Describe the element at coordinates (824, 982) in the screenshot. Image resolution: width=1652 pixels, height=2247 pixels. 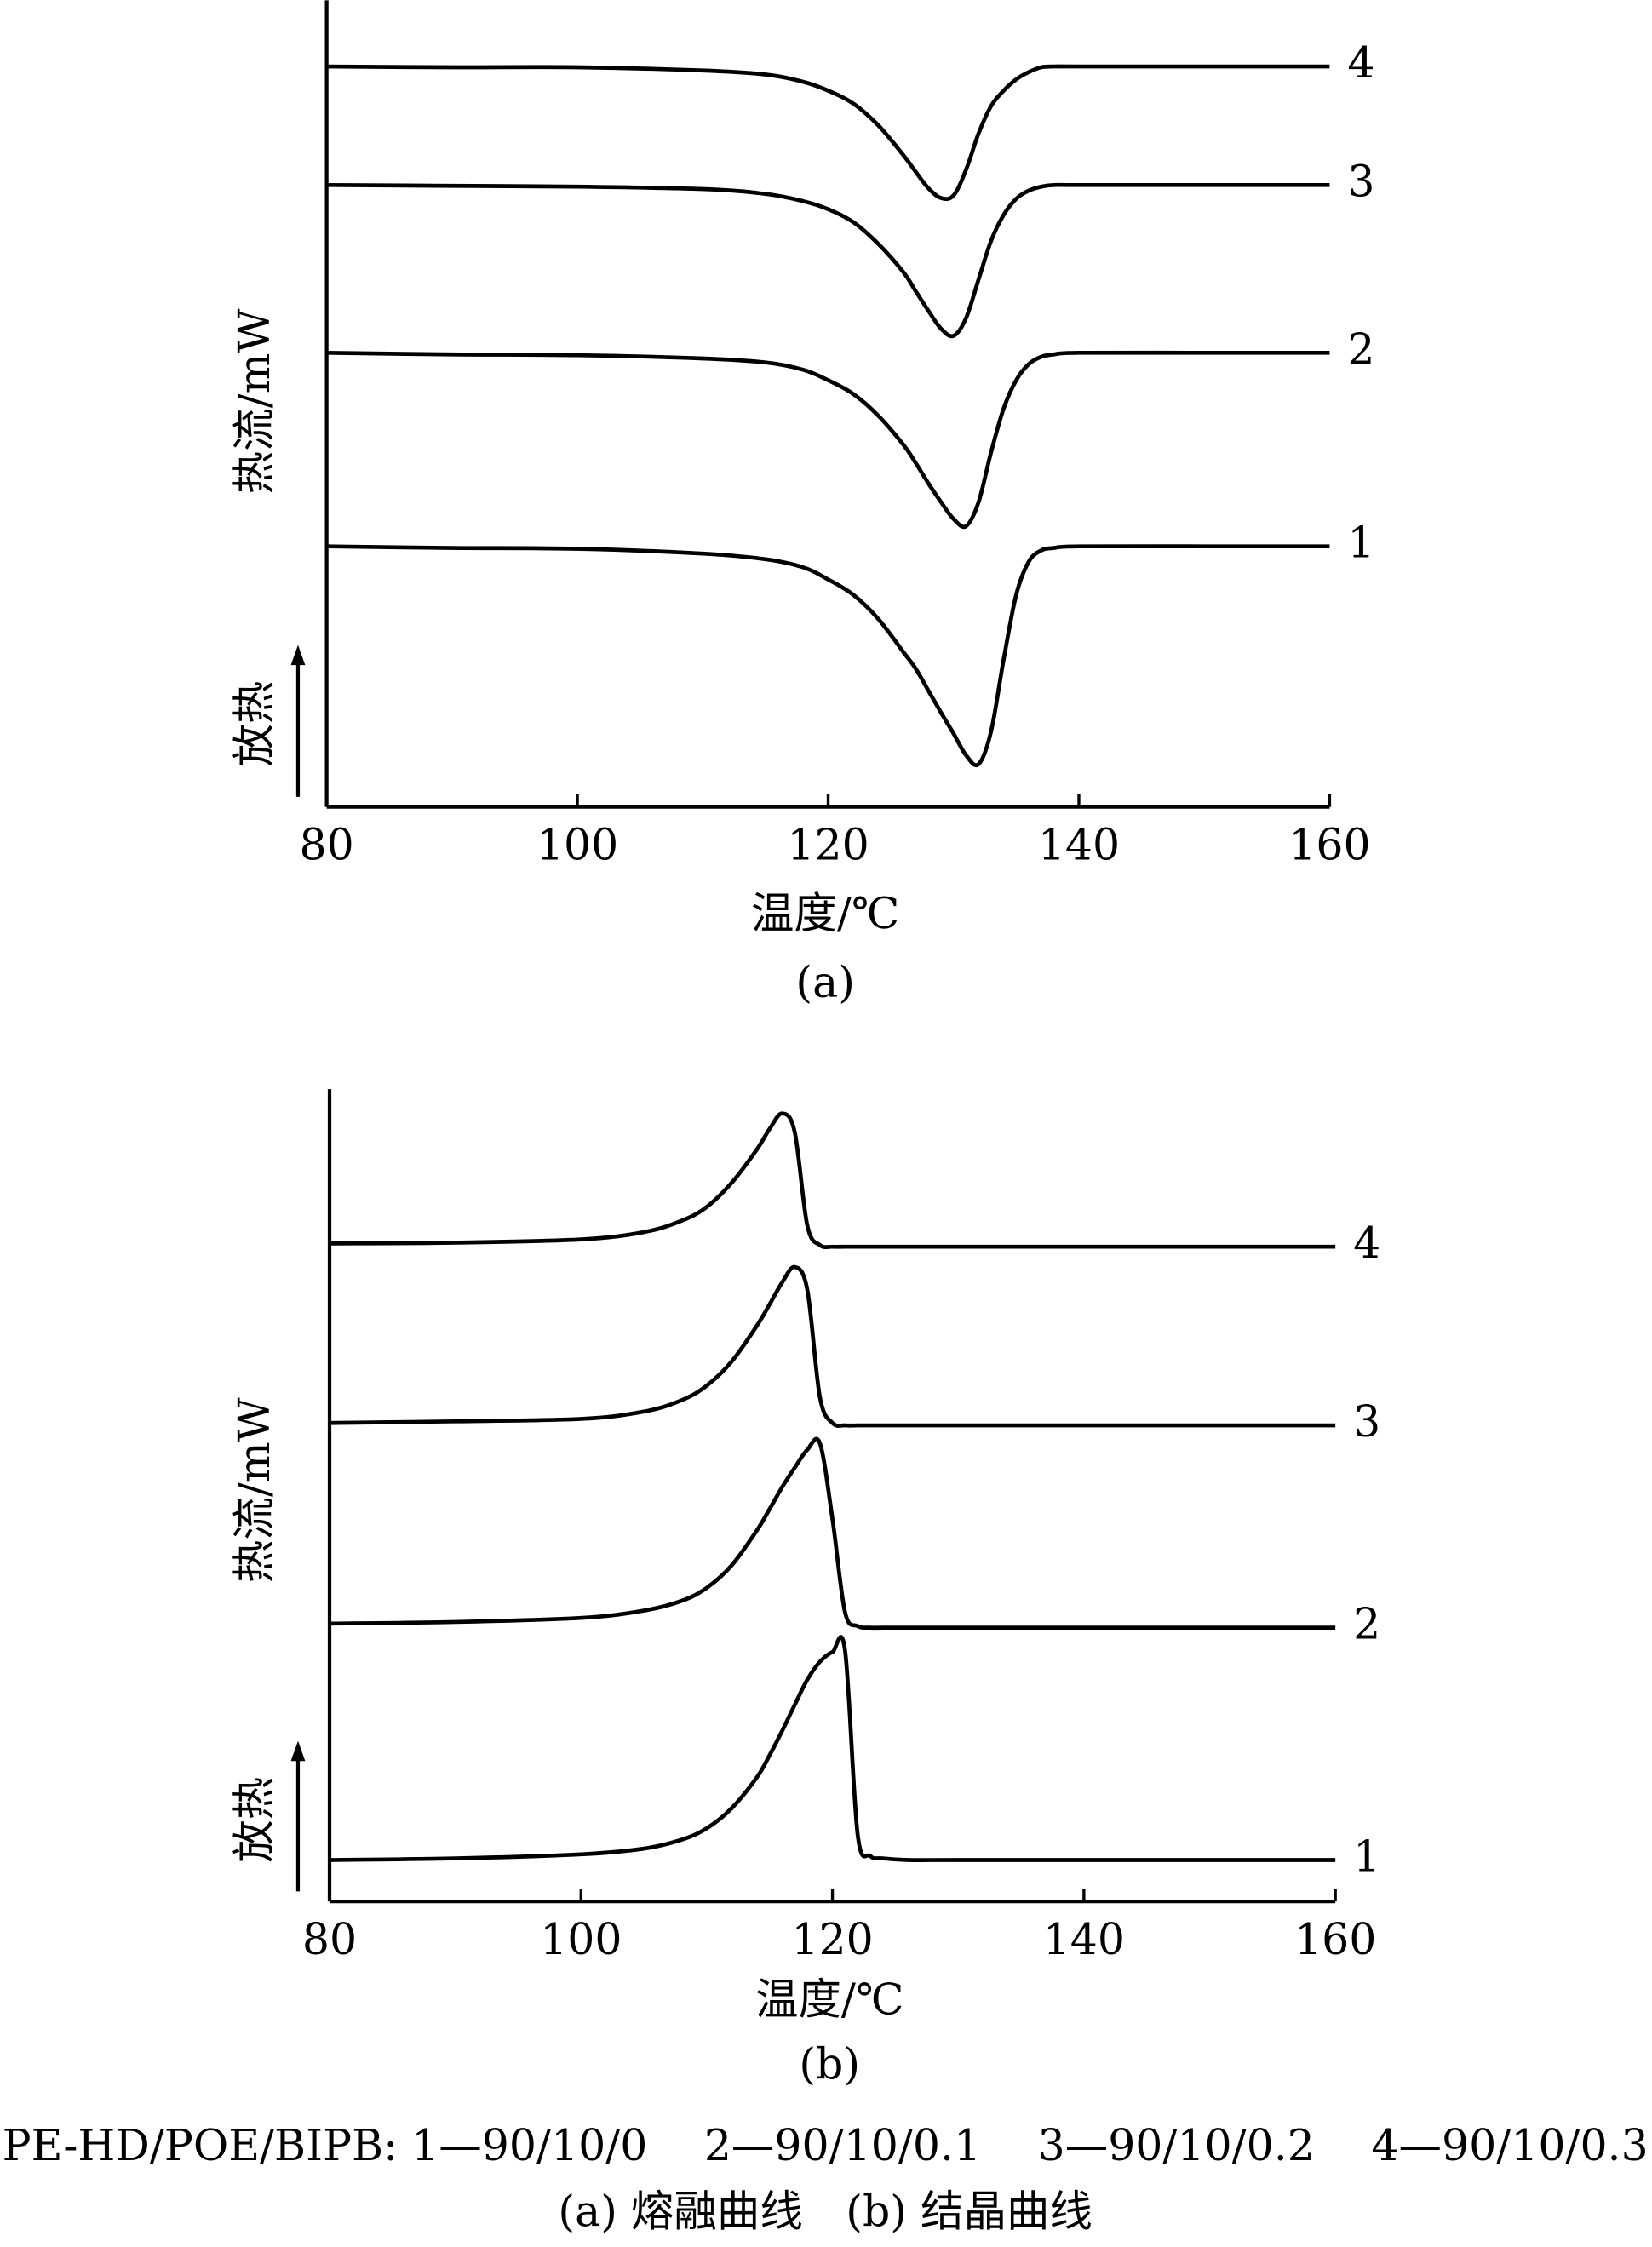
I see `subplot-label: (a)` at that location.